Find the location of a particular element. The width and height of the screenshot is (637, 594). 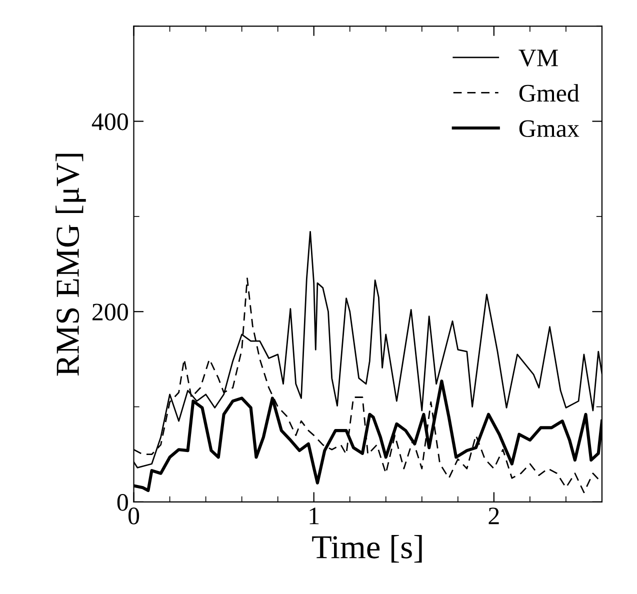

x-axis-title: Time [s] is located at coordinates (367, 549).